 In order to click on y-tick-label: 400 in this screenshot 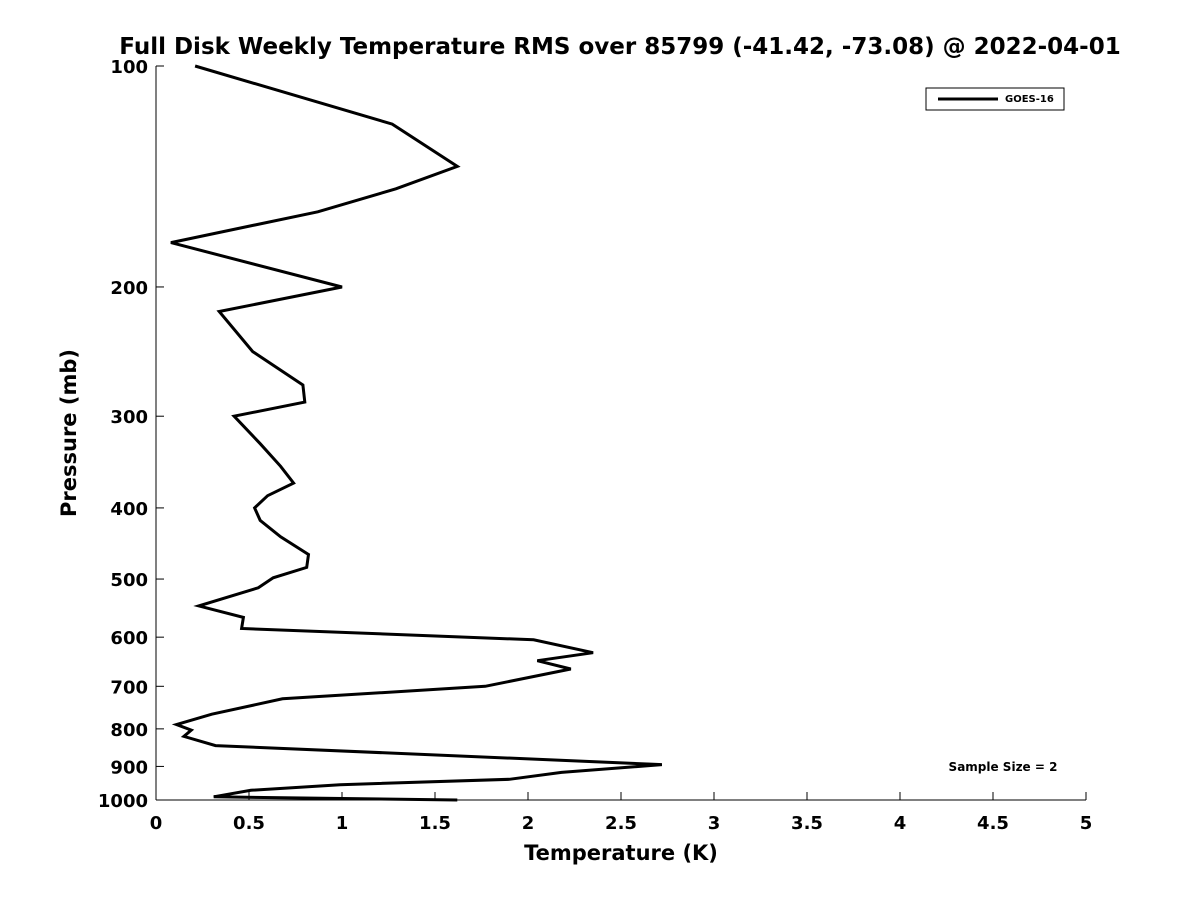, I will do `click(129, 509)`.